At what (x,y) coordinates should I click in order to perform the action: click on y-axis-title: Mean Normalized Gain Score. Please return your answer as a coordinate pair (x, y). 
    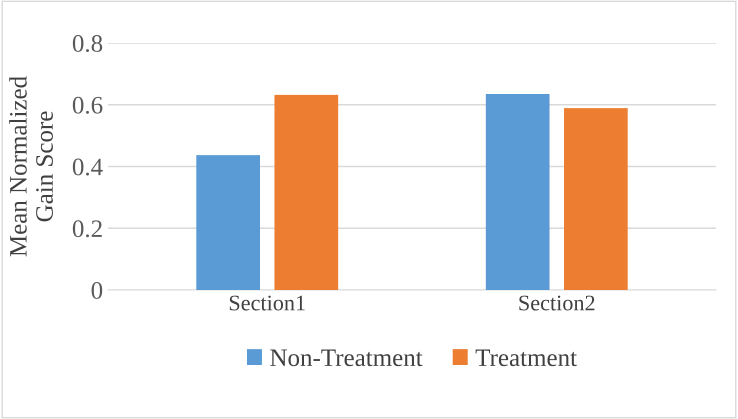
    Looking at the image, I should click on (31, 166).